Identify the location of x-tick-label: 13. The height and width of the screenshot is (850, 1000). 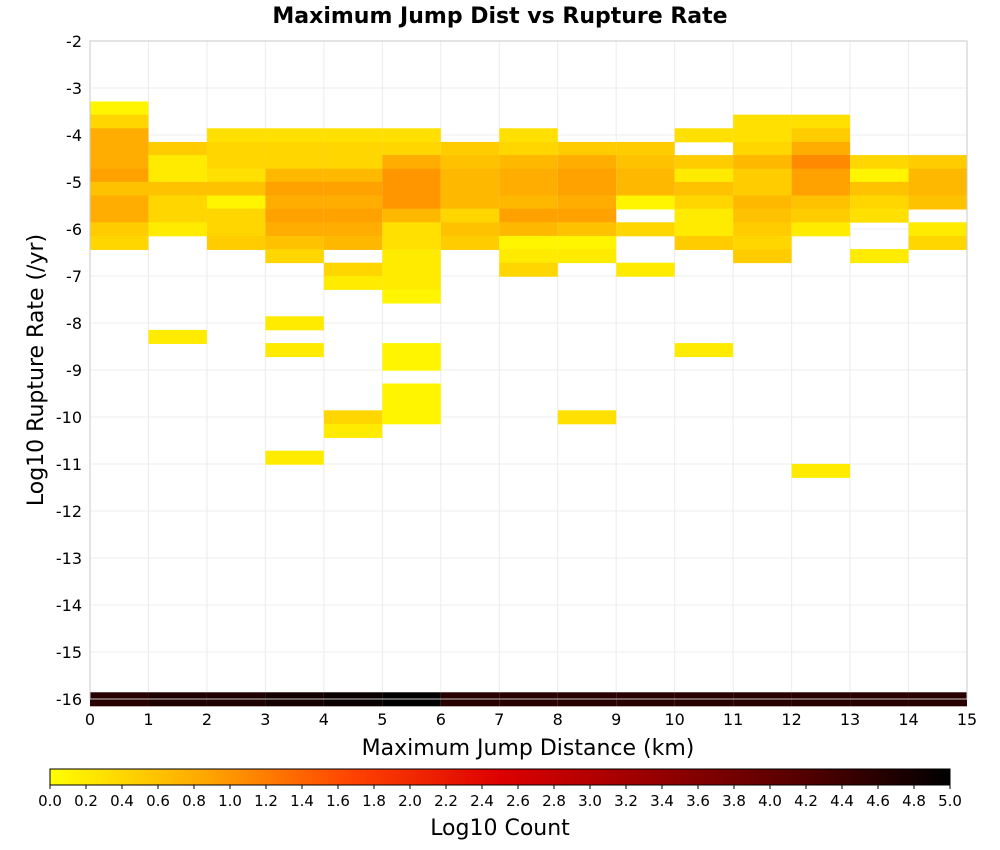
(850, 719).